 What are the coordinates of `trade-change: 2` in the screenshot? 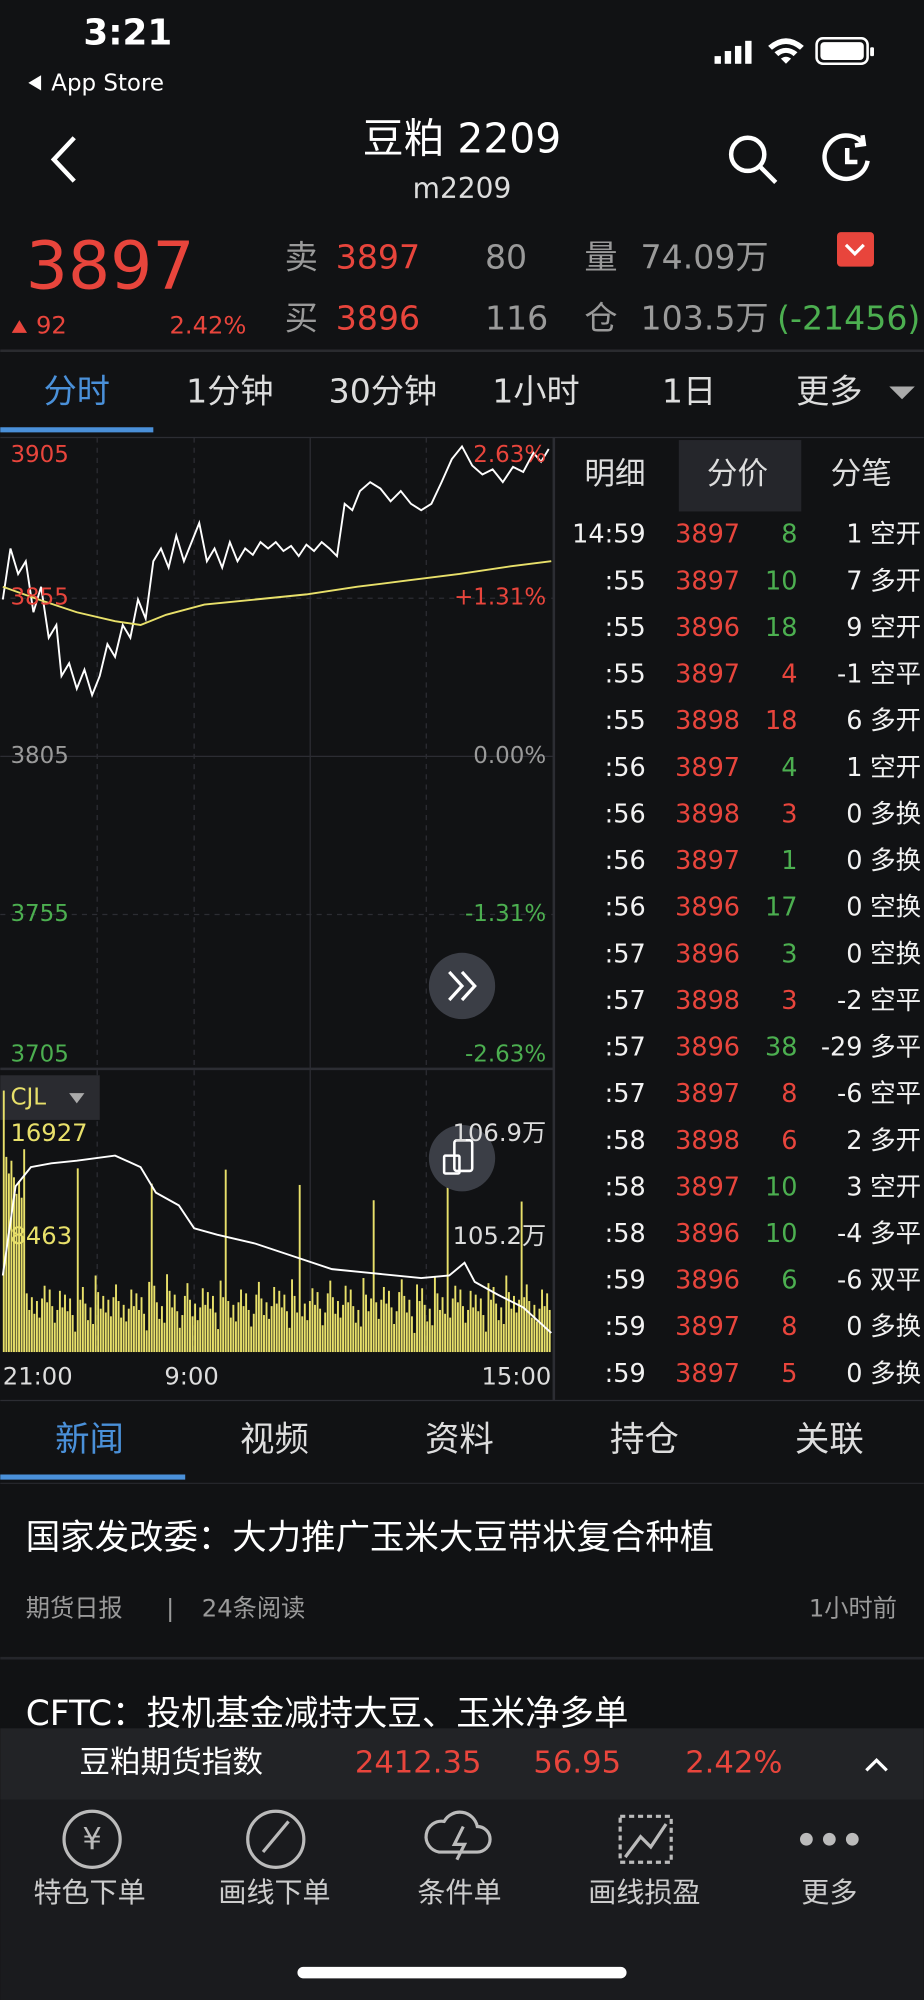 It's located at (854, 1141).